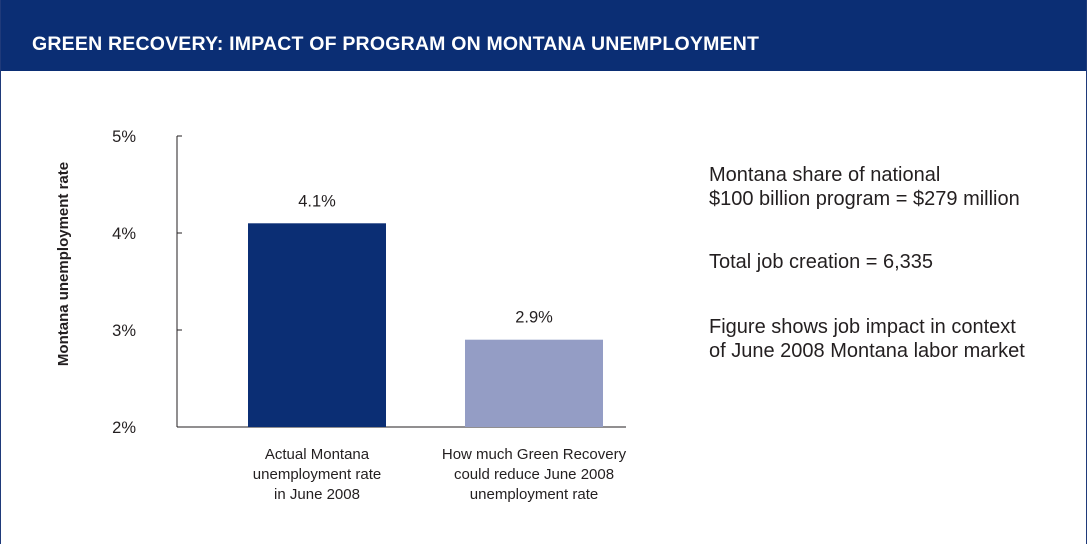 The height and width of the screenshot is (544, 1087). Describe the element at coordinates (534, 383) in the screenshot. I see `bar-reduced-rate` at that location.